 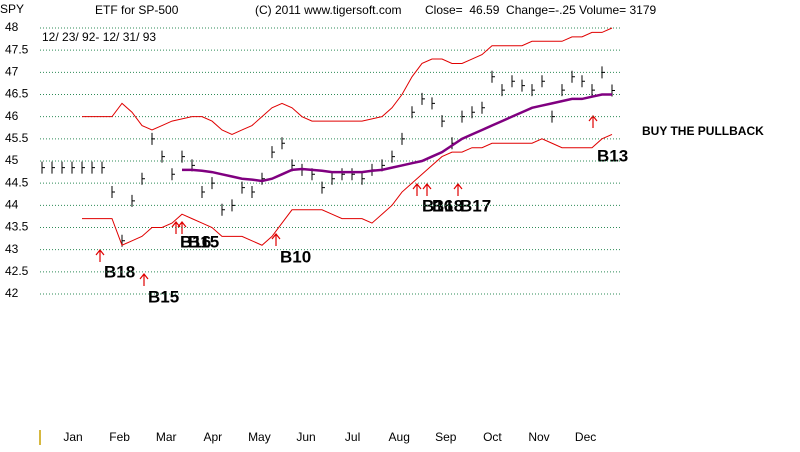 I want to click on x-tick-label: Nov, so click(x=538, y=437).